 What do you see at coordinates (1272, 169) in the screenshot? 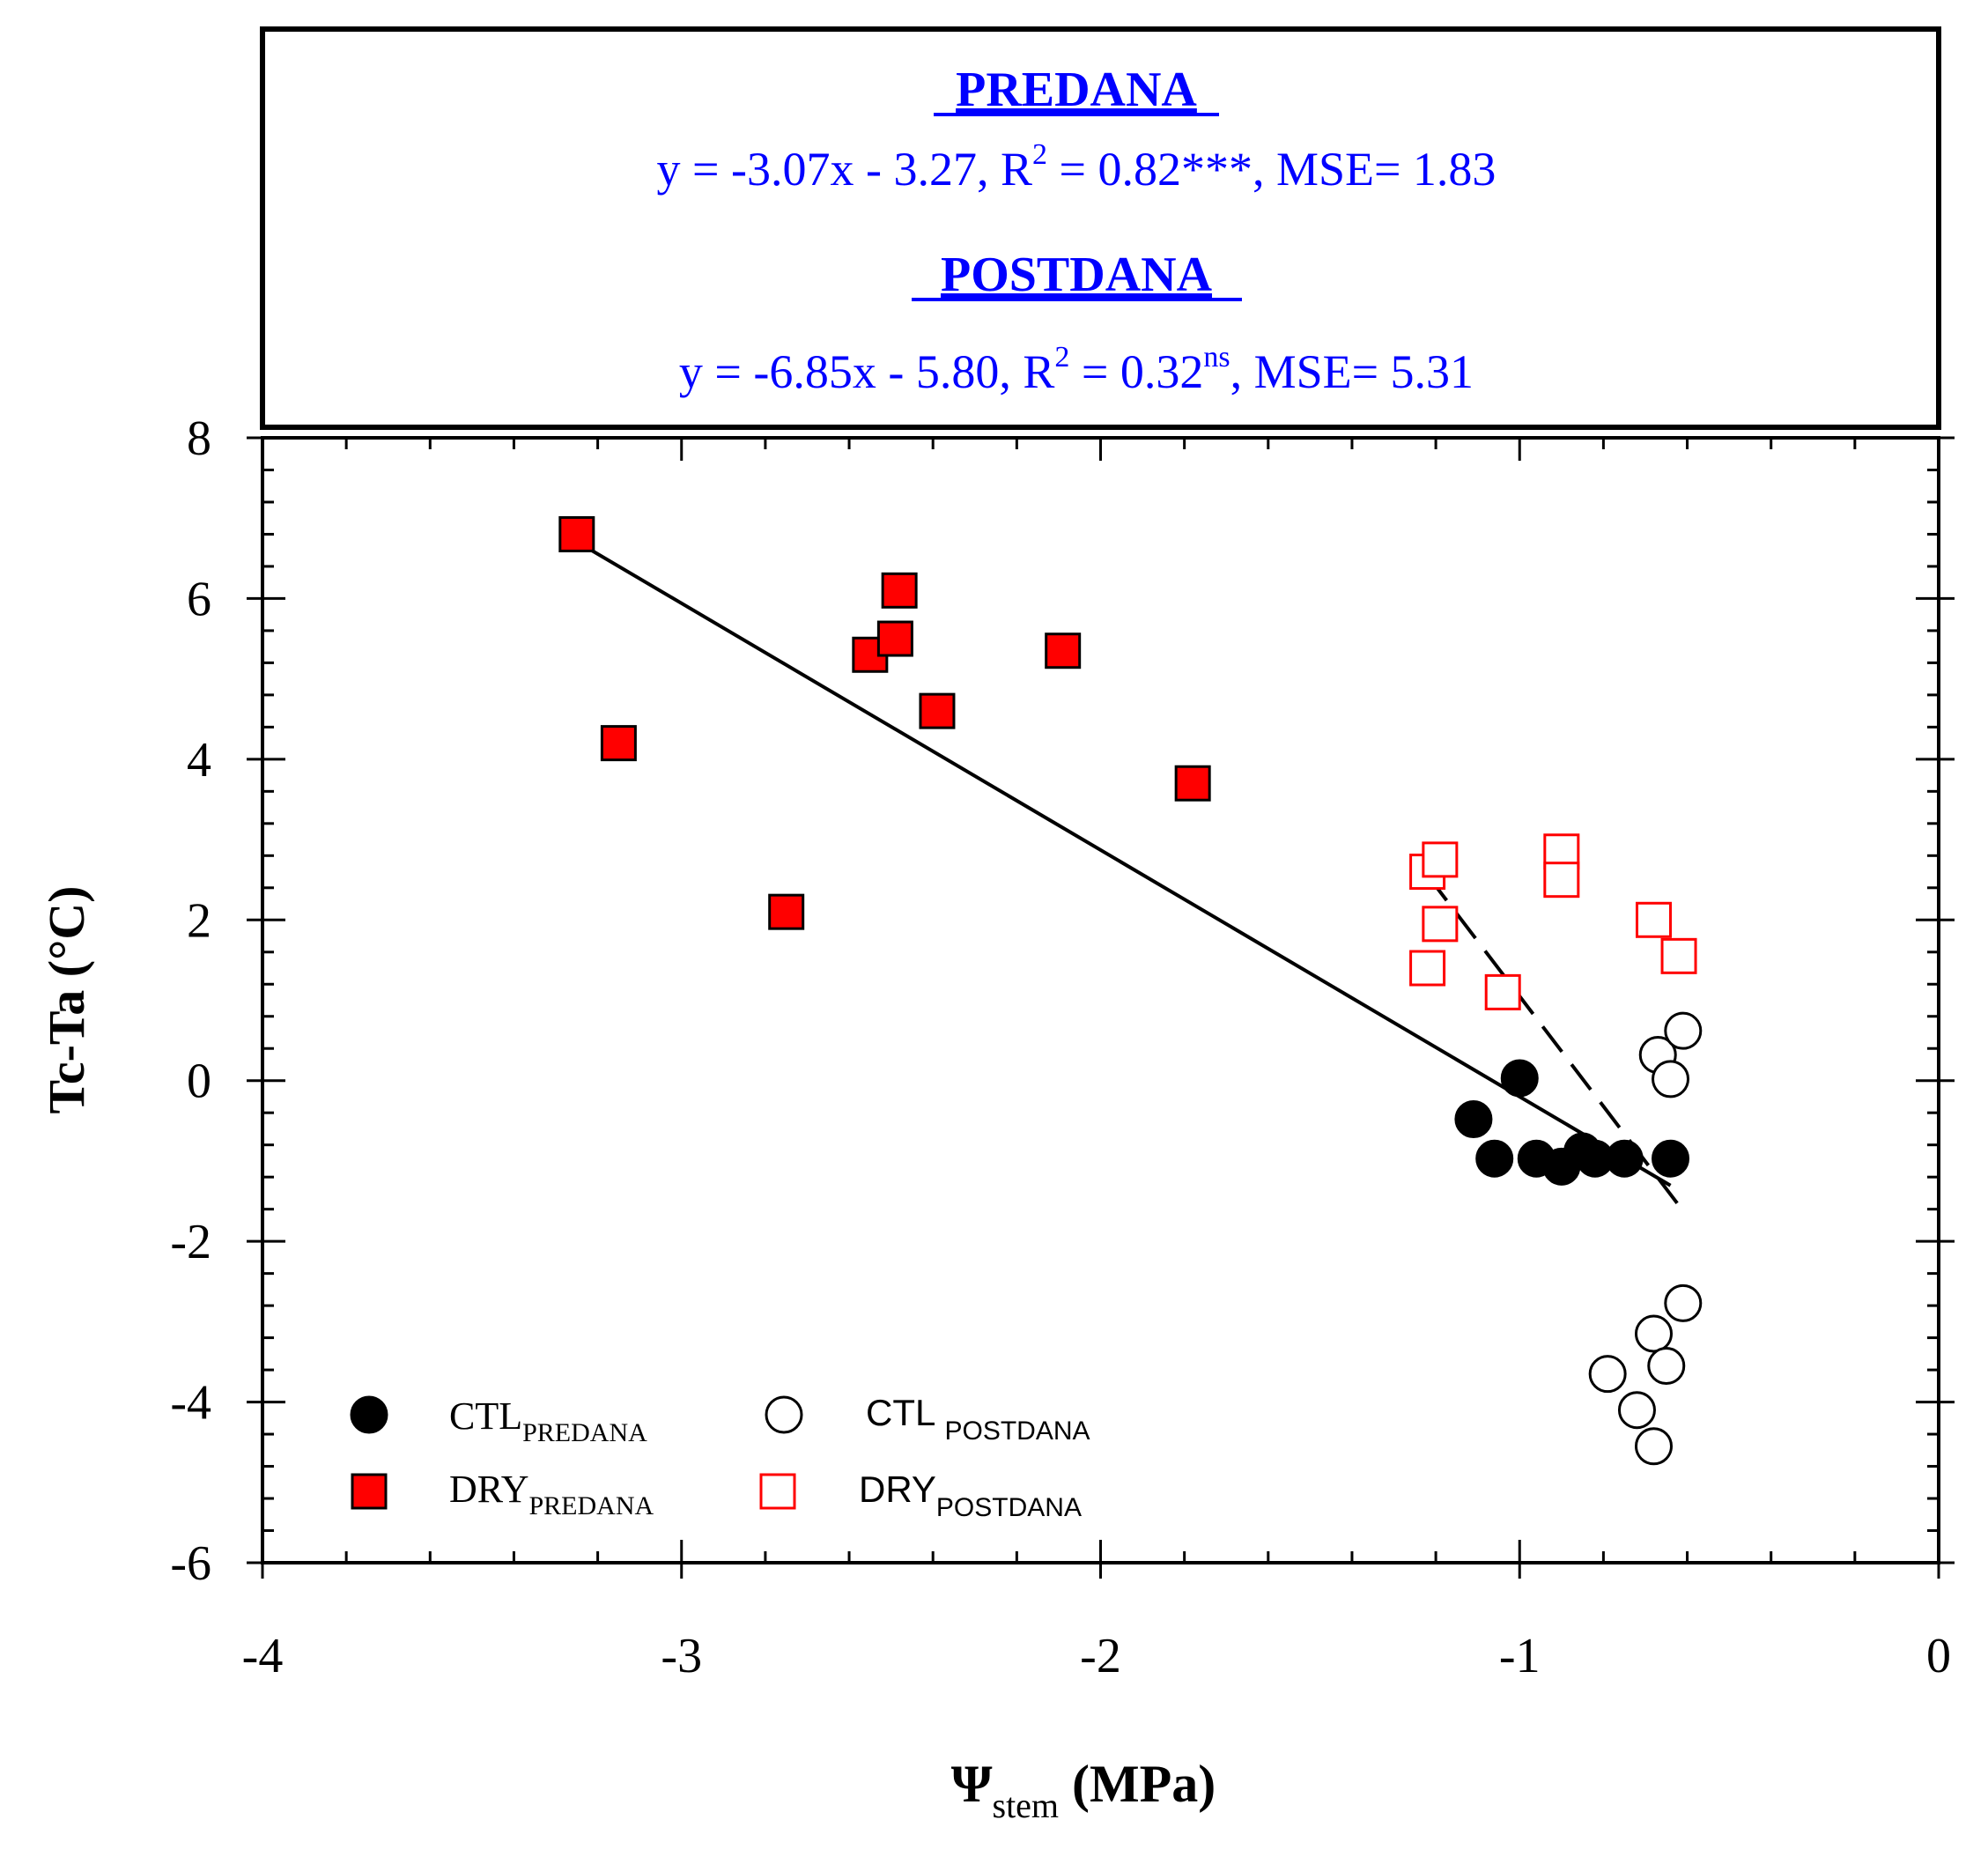
I see `predana-eq-rest: = 0.82***, MSE= 1.83` at bounding box center [1272, 169].